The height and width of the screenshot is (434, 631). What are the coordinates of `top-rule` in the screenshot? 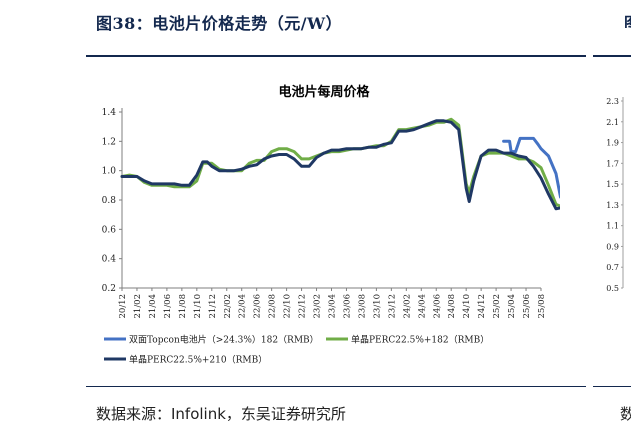 It's located at (336, 56).